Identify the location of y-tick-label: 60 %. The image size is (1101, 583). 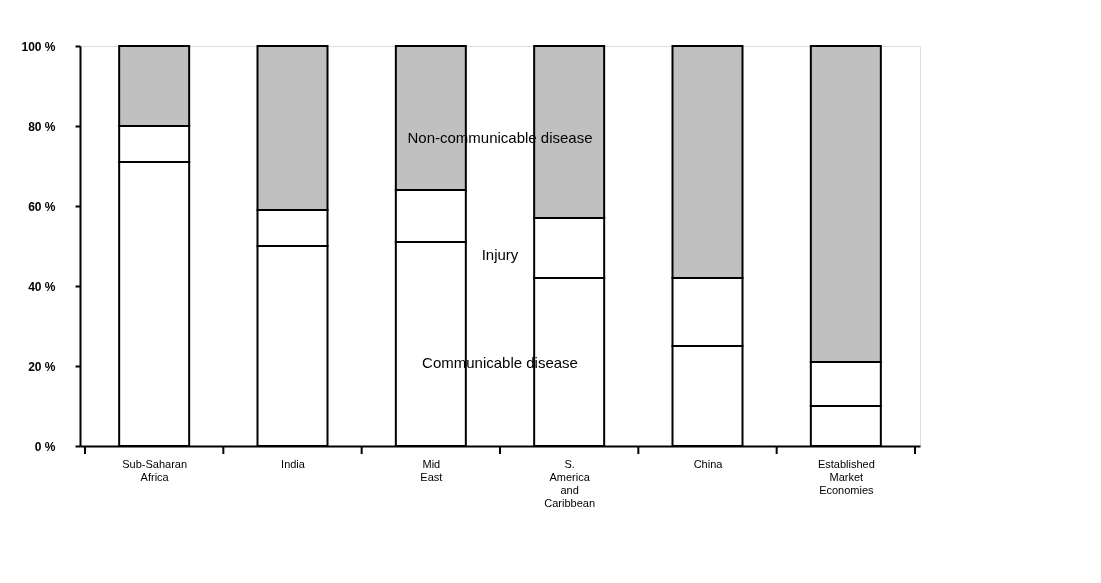
(42, 206).